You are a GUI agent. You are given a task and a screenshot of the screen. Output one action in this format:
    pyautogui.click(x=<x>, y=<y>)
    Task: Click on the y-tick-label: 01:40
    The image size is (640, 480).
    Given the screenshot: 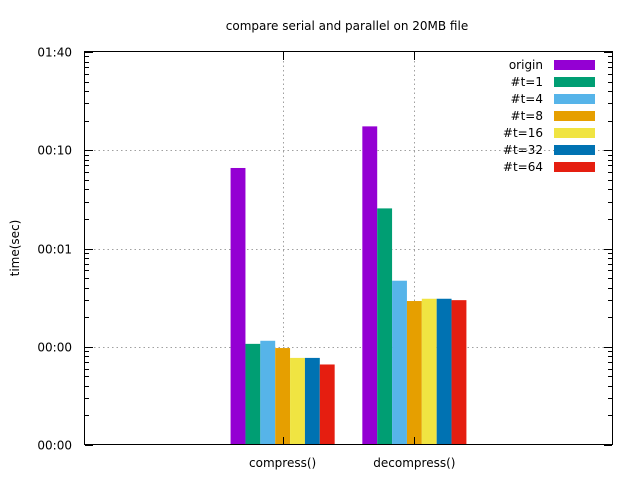 What is the action you would take?
    pyautogui.click(x=54, y=53)
    